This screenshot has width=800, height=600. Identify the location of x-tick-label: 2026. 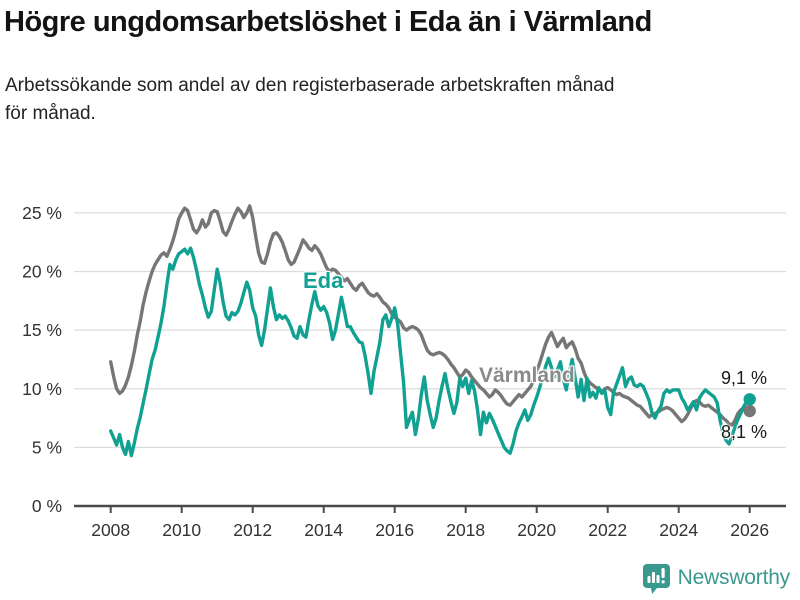
(749, 530).